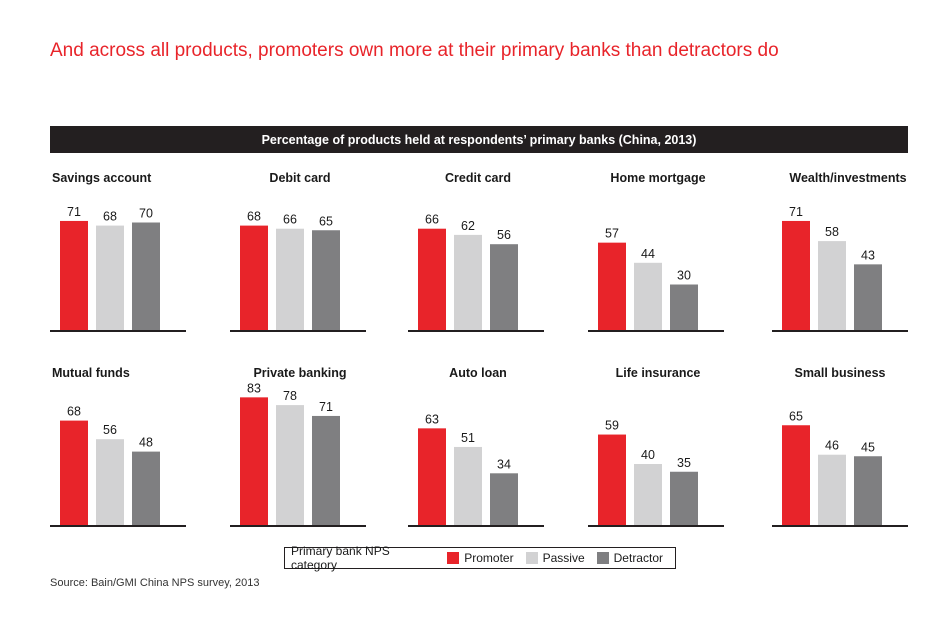 This screenshot has height=618, width=950. Describe the element at coordinates (453, 558) in the screenshot. I see `legend-swatch-promoter` at that location.